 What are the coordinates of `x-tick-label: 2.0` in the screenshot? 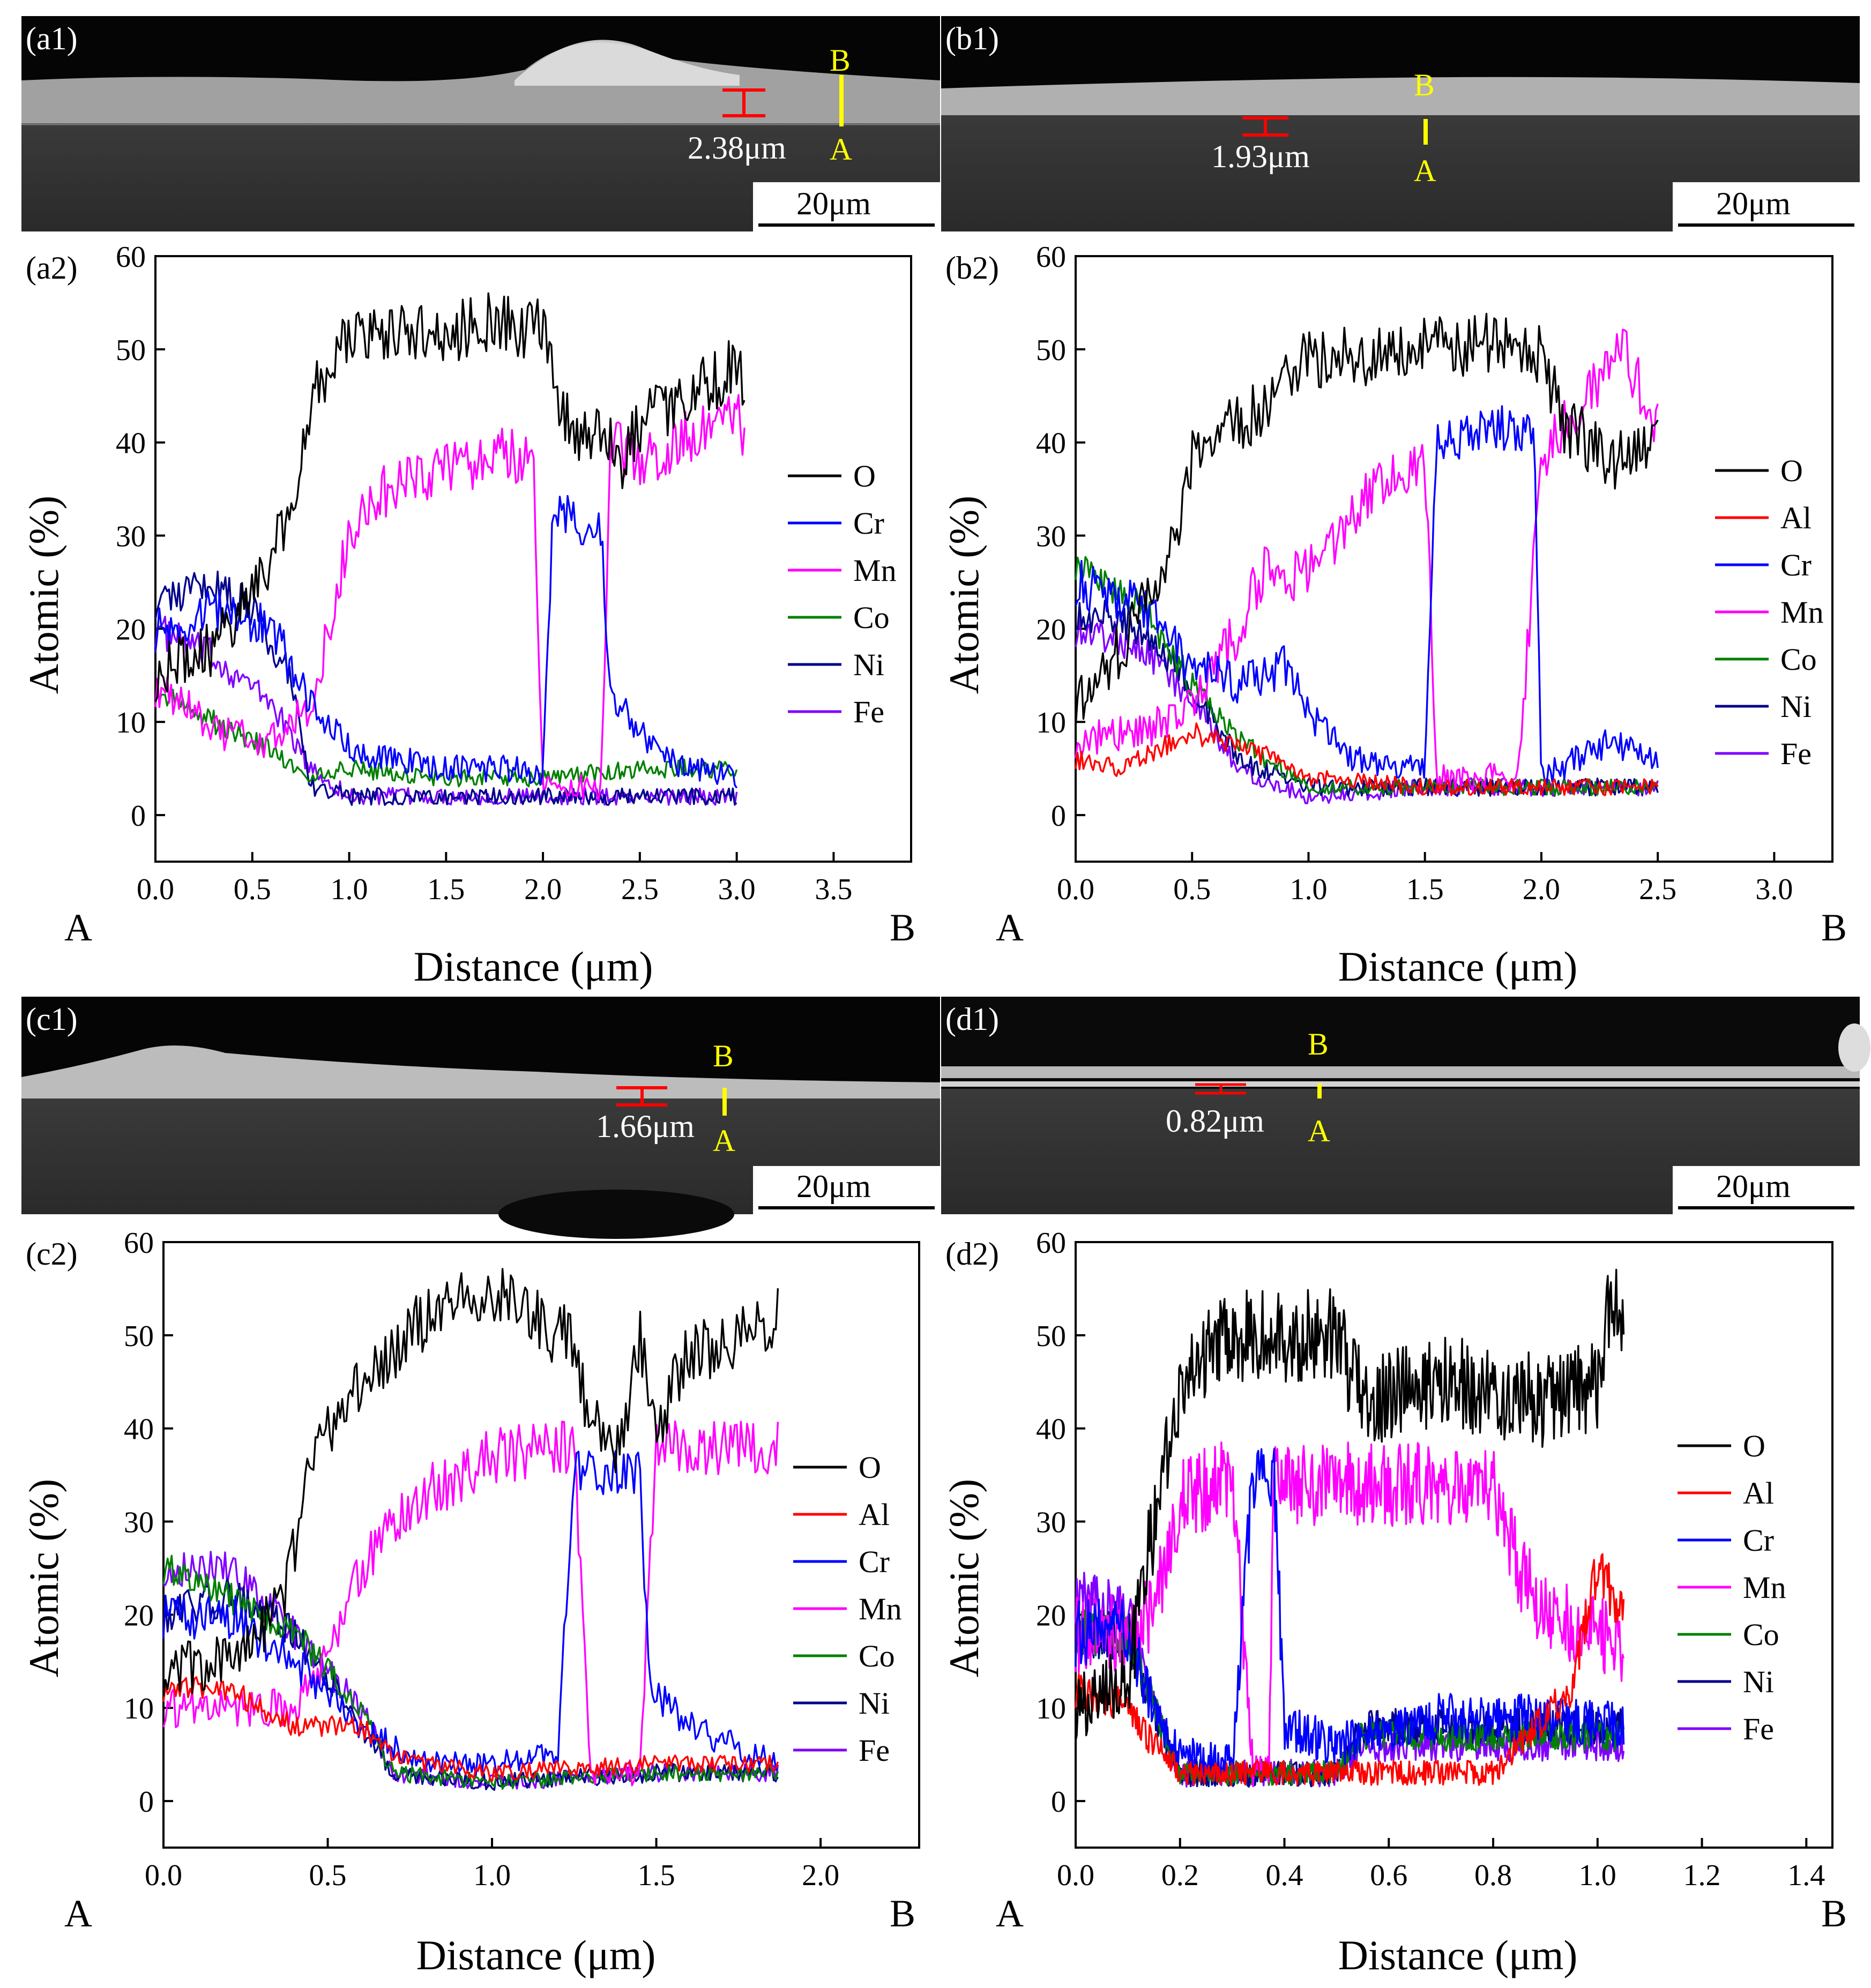 It's located at (1542, 889).